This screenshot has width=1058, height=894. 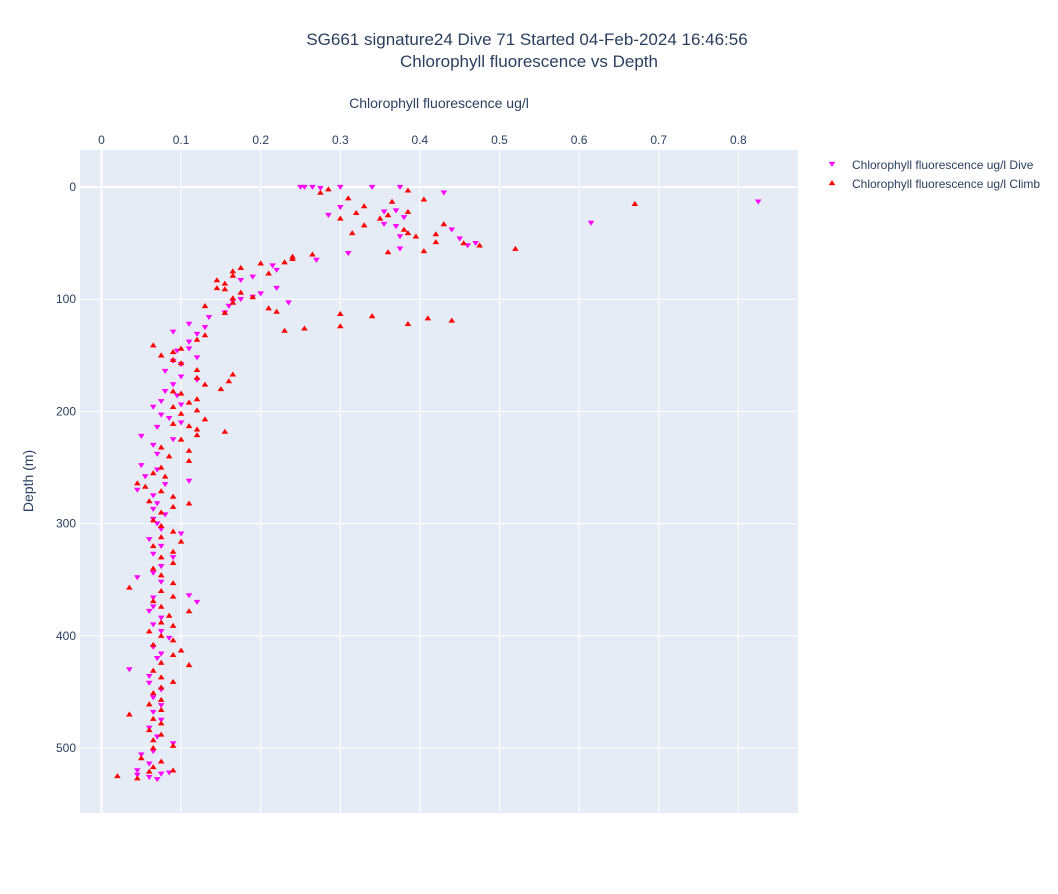 I want to click on legend-marker-climb, so click(x=832, y=183).